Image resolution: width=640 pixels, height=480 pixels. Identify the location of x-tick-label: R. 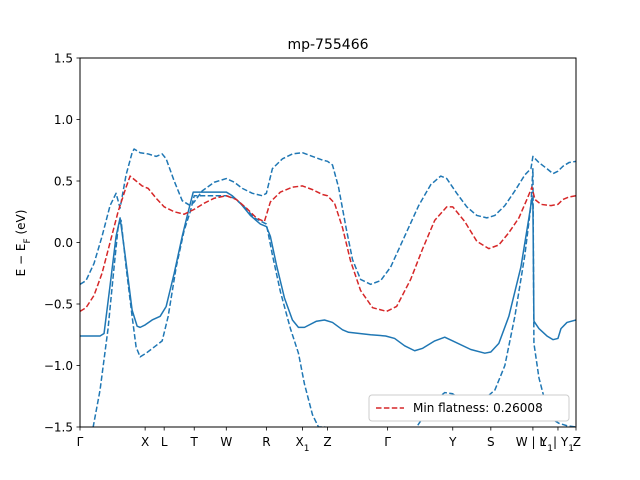
(266, 442).